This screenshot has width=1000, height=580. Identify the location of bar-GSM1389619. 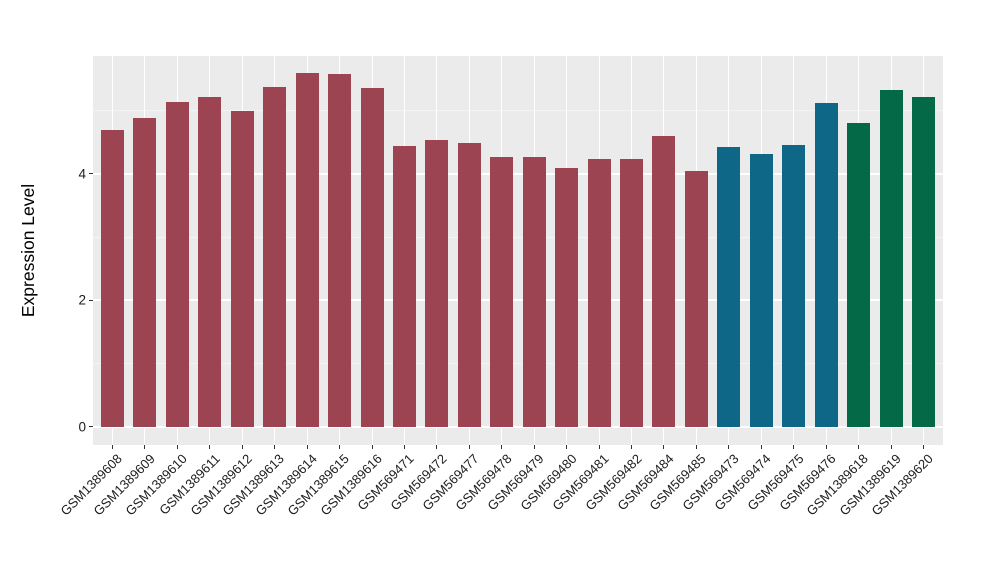
(891, 258).